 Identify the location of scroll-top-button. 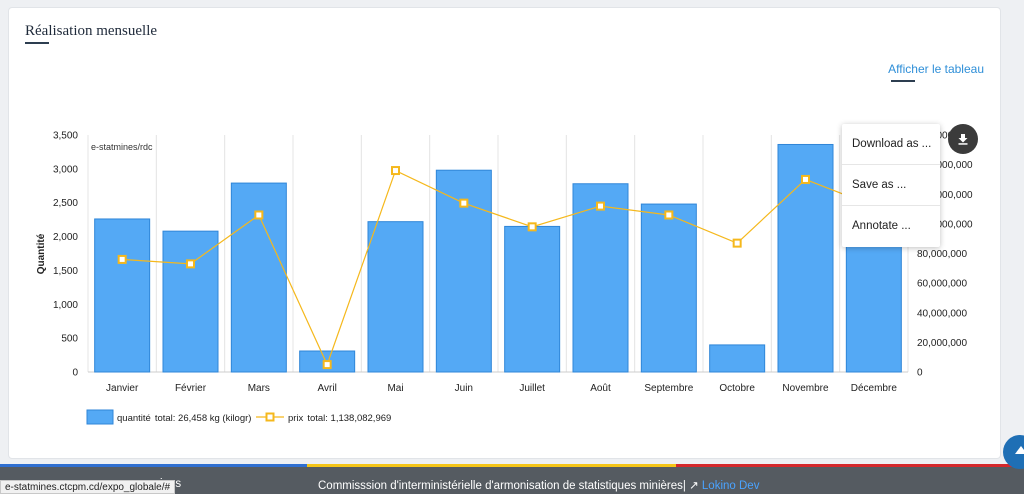
(1013, 452).